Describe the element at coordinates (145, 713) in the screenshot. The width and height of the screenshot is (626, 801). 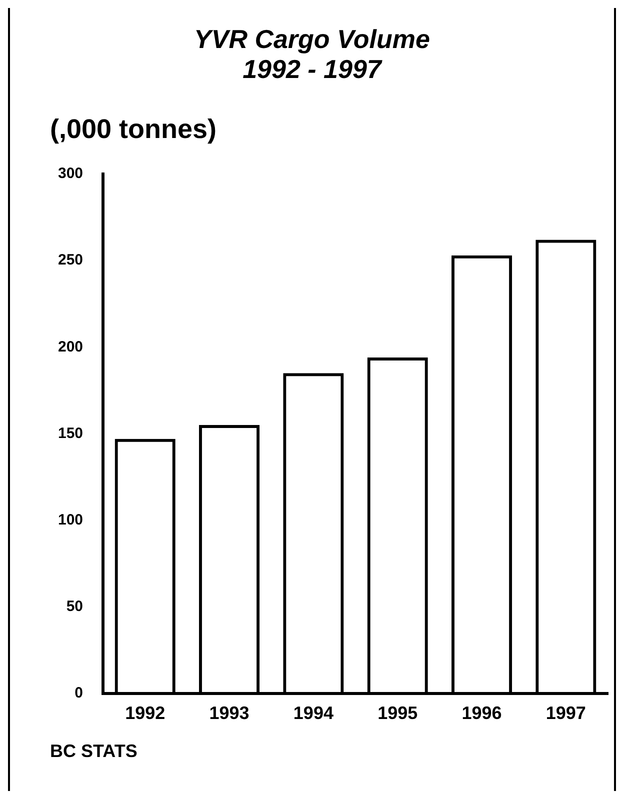
I see `x-tick-label: 1992` at that location.